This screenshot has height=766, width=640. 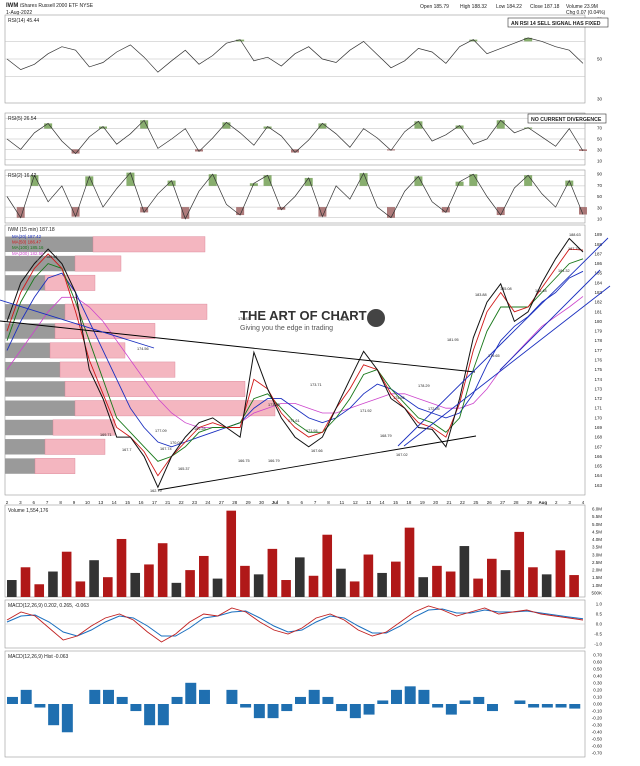 I want to click on price-tick-label: 181, so click(x=598, y=311).